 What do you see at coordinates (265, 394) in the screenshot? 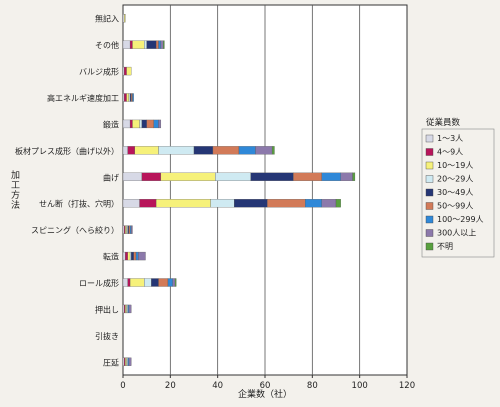
I see `x-axis-label: 企業数（社）` at bounding box center [265, 394].